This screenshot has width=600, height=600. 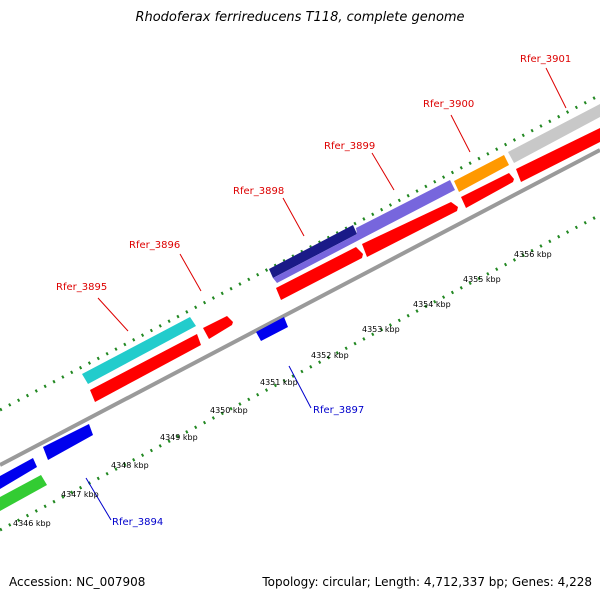 What do you see at coordinates (482, 279) in the screenshot?
I see `kbp-label: 4355 kbp` at bounding box center [482, 279].